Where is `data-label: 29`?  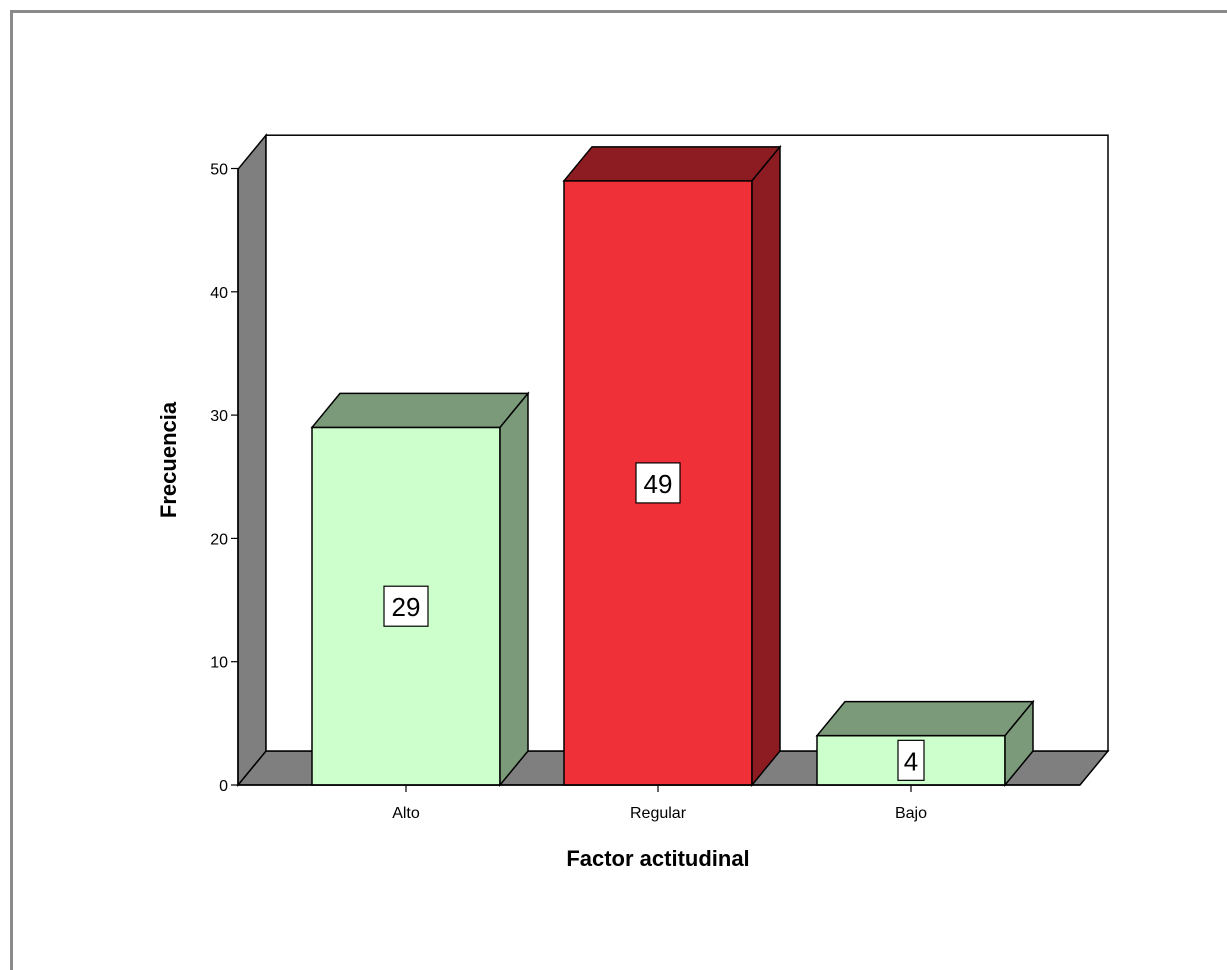
data-label: 29 is located at coordinates (406, 607).